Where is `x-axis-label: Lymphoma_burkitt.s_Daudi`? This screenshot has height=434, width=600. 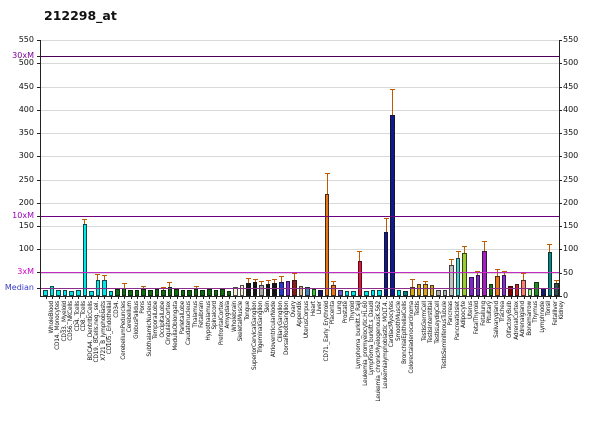
x-axis-label: Lymphoma_burkitt.s_Daudi is located at coordinates (372, 338).